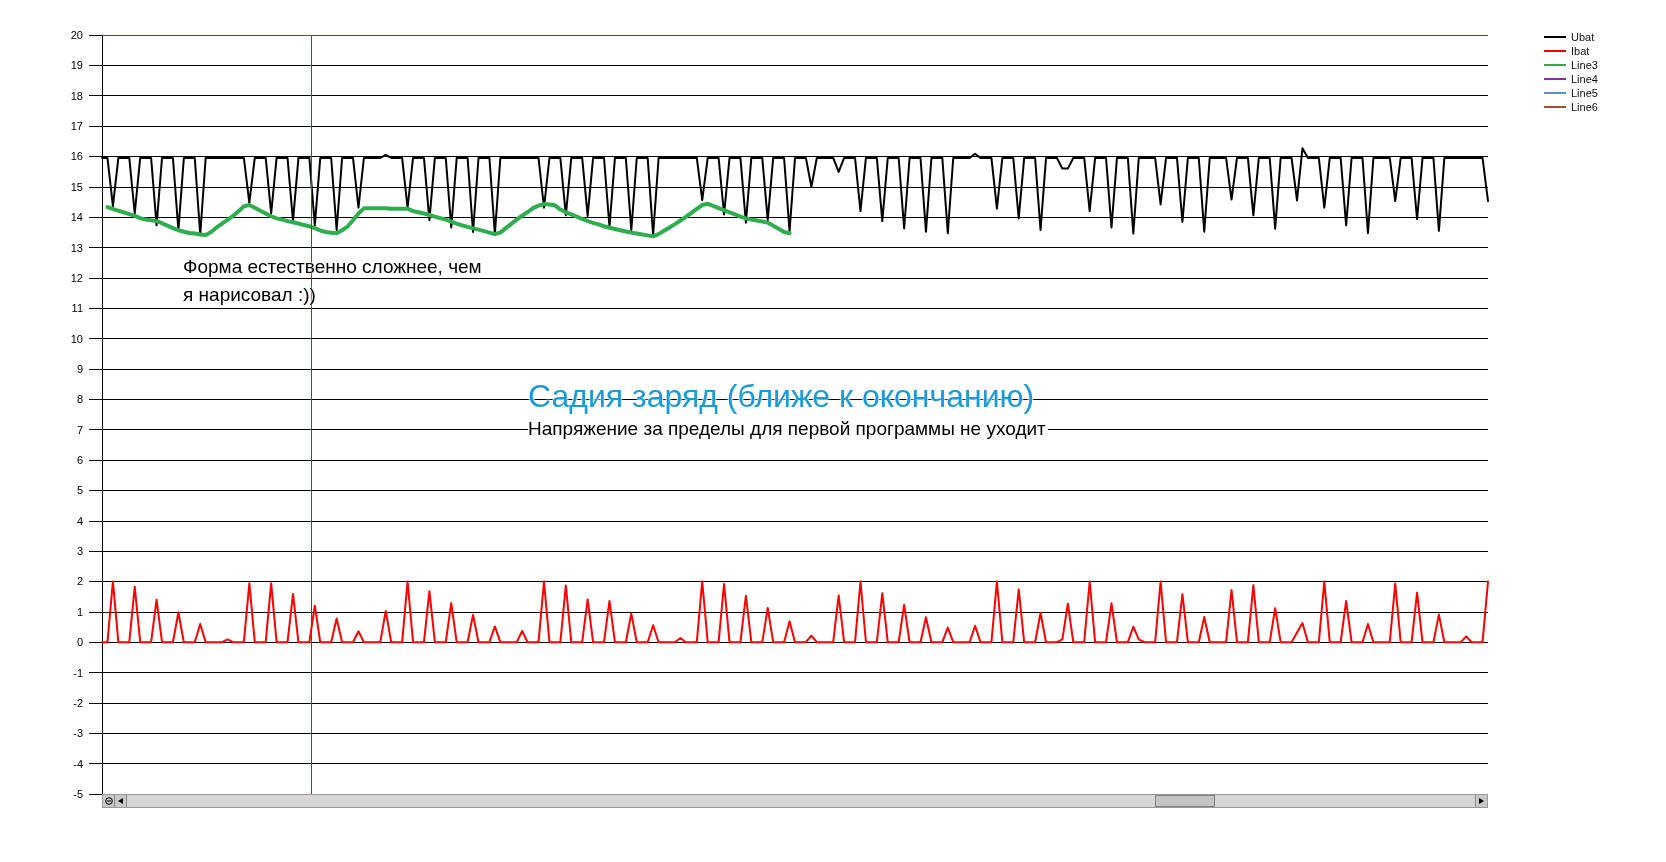  What do you see at coordinates (79, 368) in the screenshot?
I see `y-tick-label: 9` at bounding box center [79, 368].